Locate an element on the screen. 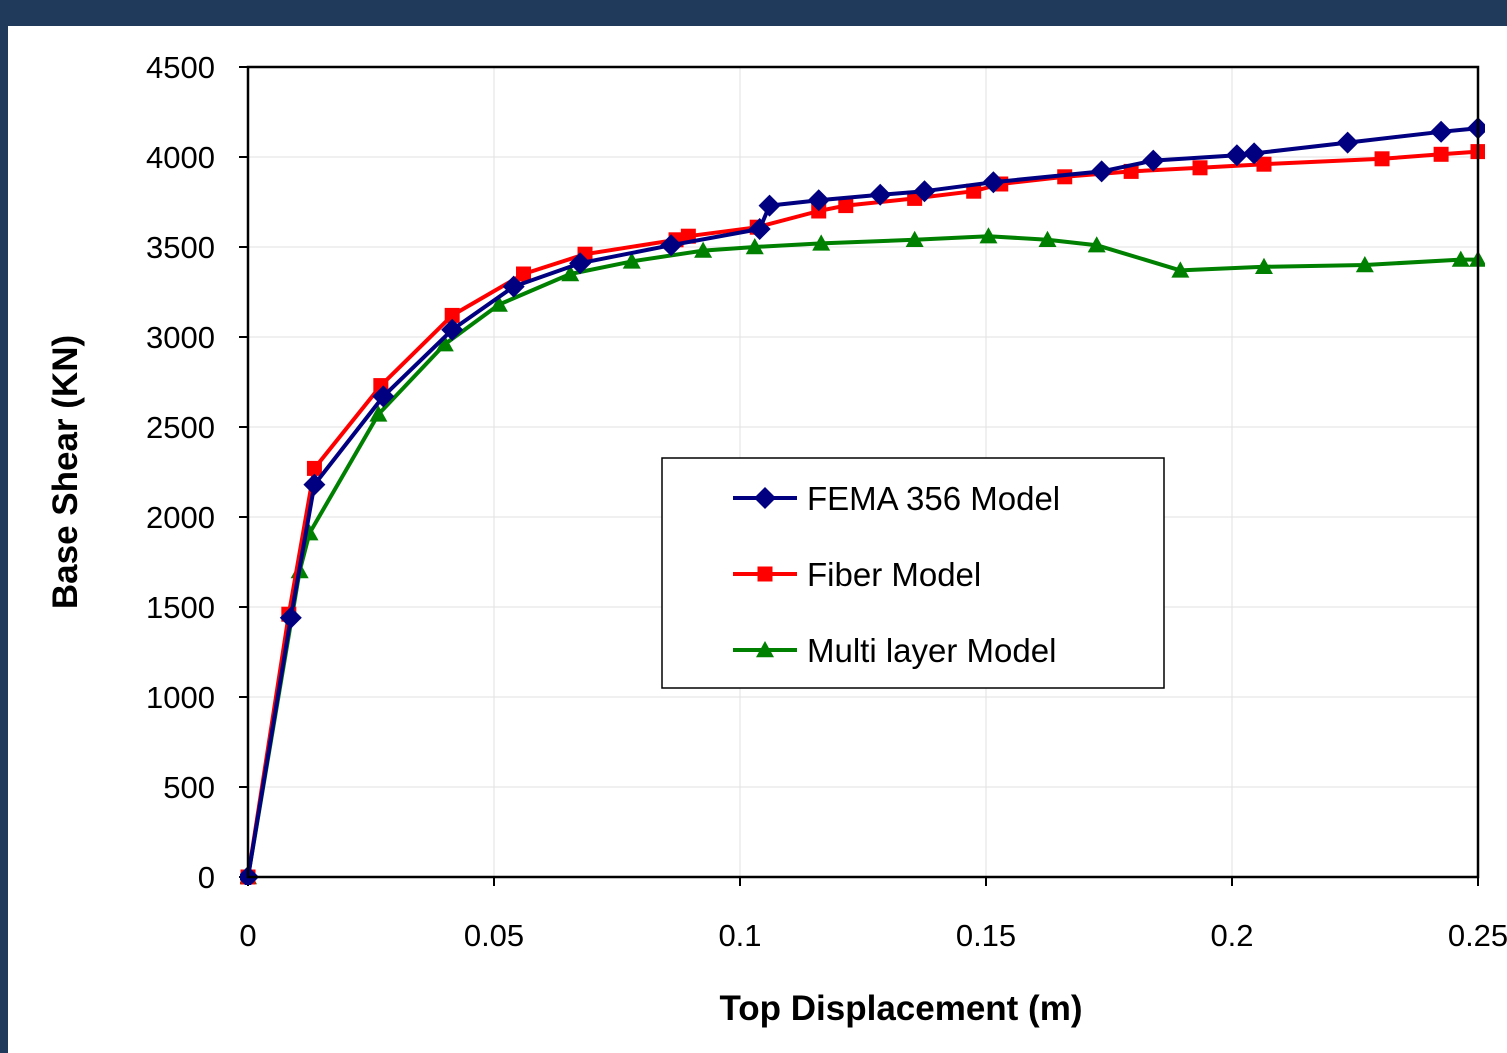  legend-label: FEMA 356 Model is located at coordinates (933, 498).